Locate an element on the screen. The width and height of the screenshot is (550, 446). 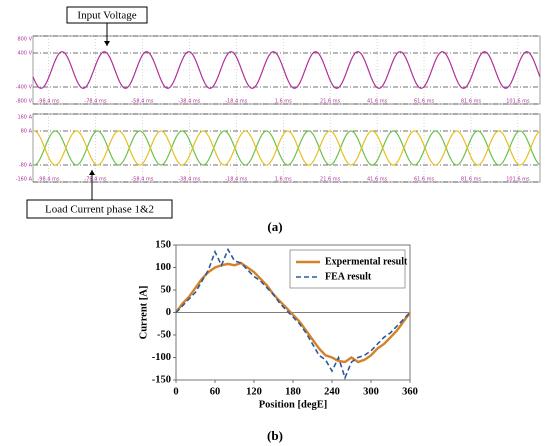
annotation-box is located at coordinates (99, 209).